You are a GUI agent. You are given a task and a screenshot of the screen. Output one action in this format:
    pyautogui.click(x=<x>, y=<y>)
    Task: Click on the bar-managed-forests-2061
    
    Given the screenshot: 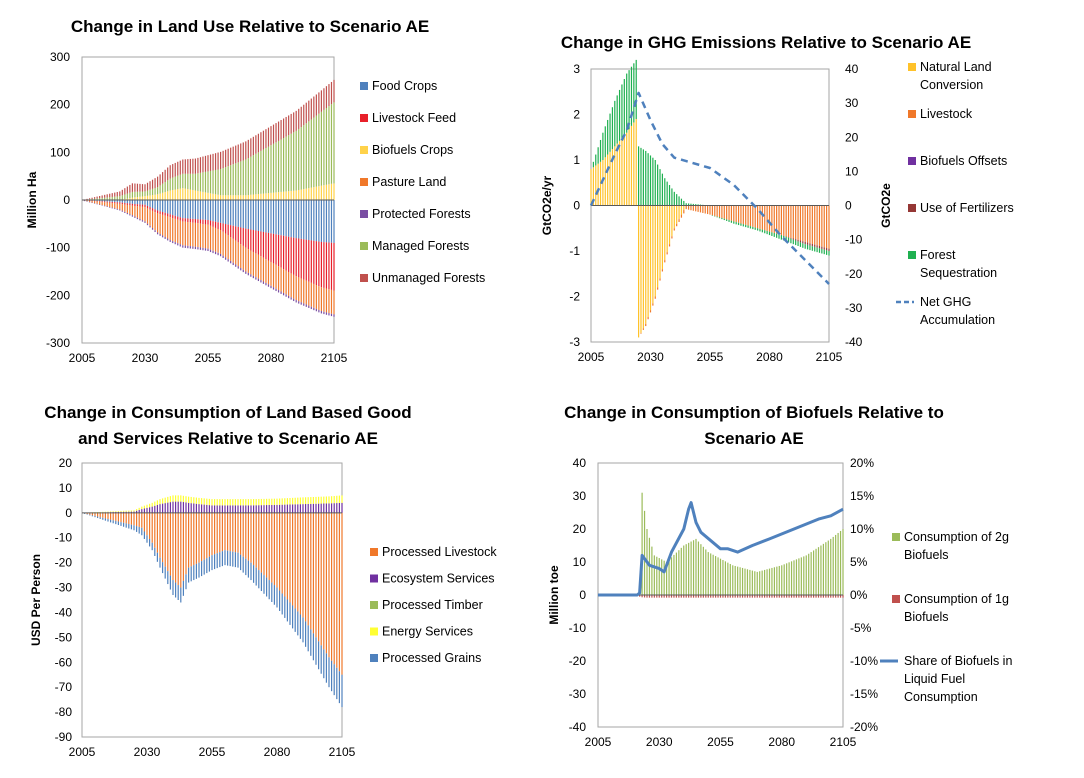 What is the action you would take?
    pyautogui.click(x=223, y=182)
    